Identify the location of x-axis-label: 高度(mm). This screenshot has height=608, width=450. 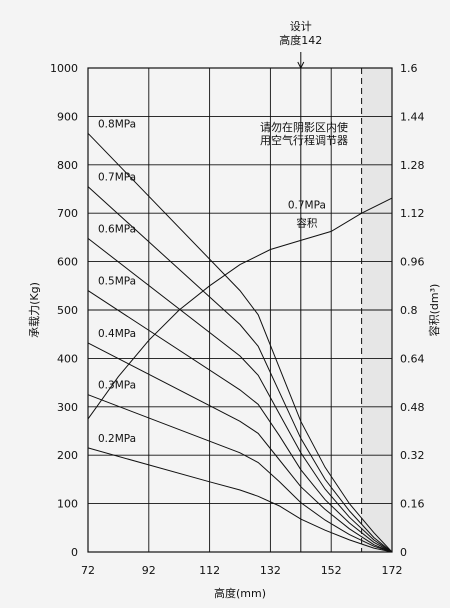
(240, 593).